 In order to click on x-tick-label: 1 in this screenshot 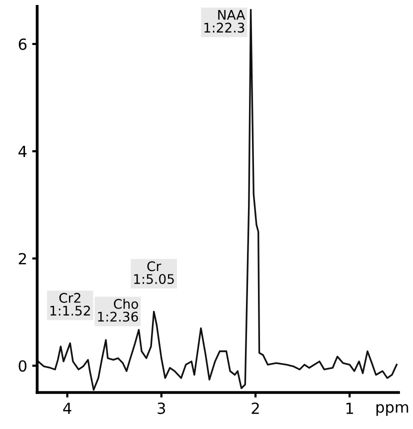, I will do `click(350, 408)`.